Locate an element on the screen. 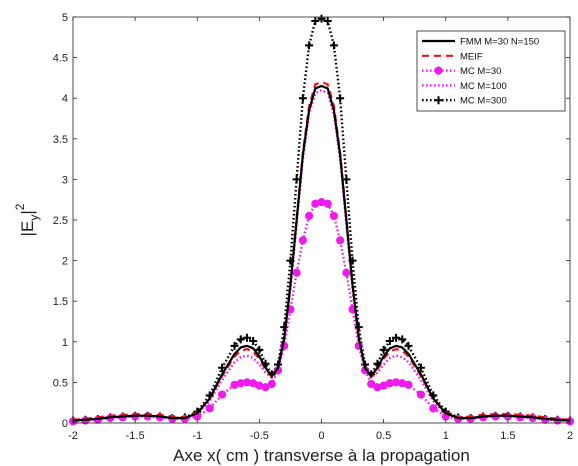 This screenshot has height=466, width=578. y-tick-label: 2.5 is located at coordinates (60, 221).